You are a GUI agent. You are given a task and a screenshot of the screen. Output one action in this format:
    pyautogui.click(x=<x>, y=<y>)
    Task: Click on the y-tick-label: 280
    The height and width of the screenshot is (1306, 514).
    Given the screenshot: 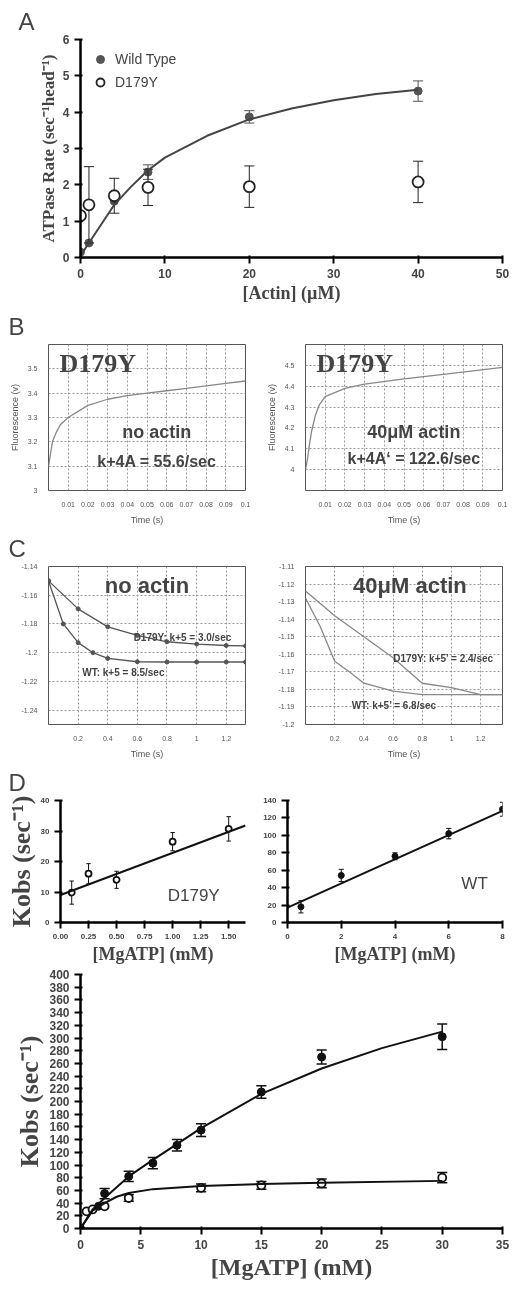 What is the action you would take?
    pyautogui.click(x=59, y=1051)
    